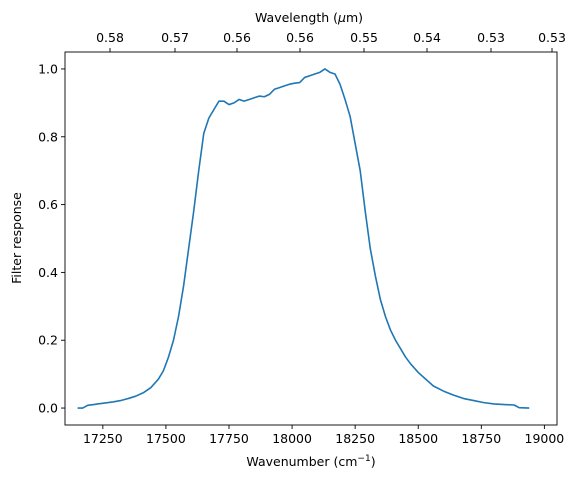 The width and height of the screenshot is (582, 480). I want to click on x-axis-label: Wavenumber (cm−1), so click(310, 461).